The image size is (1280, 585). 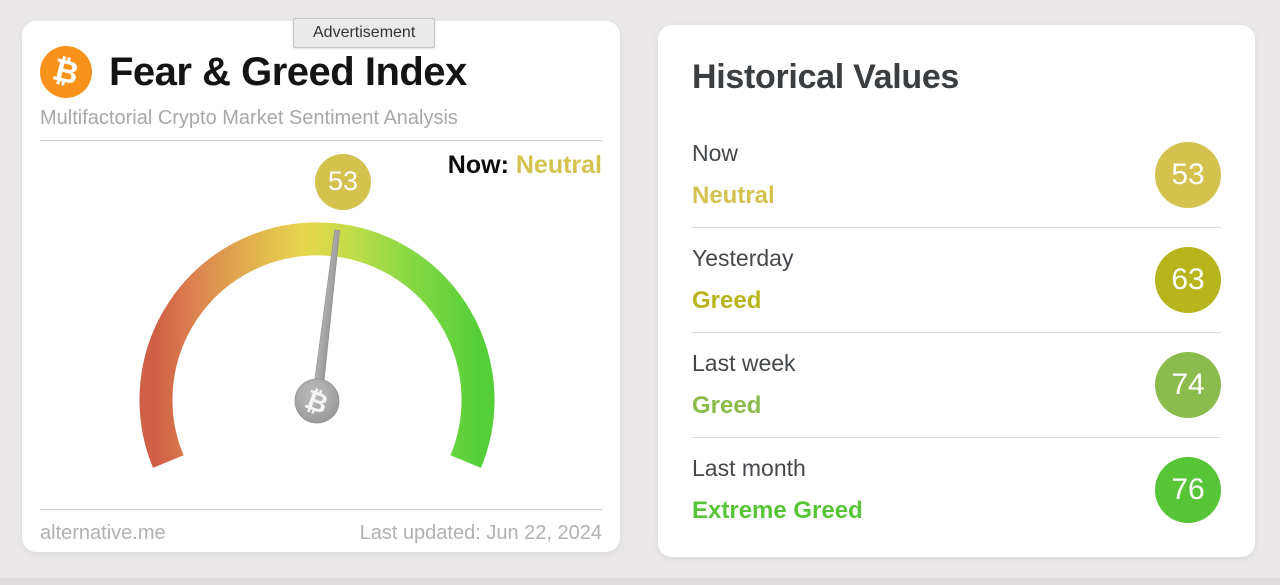 I want to click on bitcoin-logo-icon: ₿, so click(x=66, y=72).